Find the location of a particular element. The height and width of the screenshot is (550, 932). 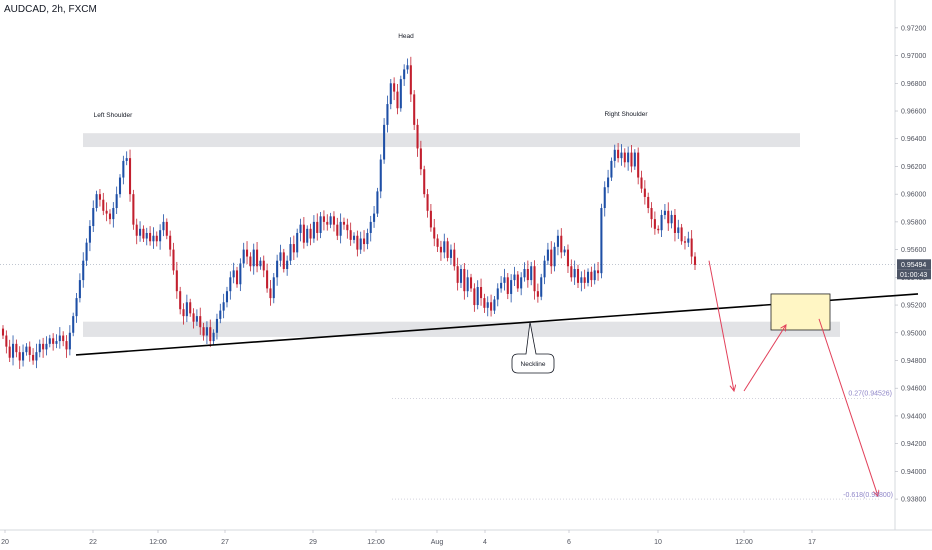

y-tick-label: 0.96600 is located at coordinates (913, 112).